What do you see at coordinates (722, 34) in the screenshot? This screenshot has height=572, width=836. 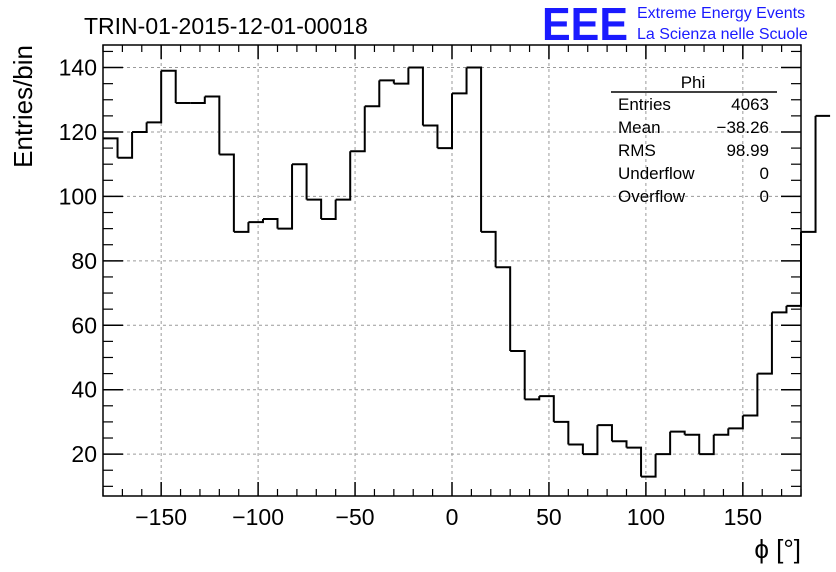 I see `logo-line-2: La Scienza nelle Scuole` at bounding box center [722, 34].